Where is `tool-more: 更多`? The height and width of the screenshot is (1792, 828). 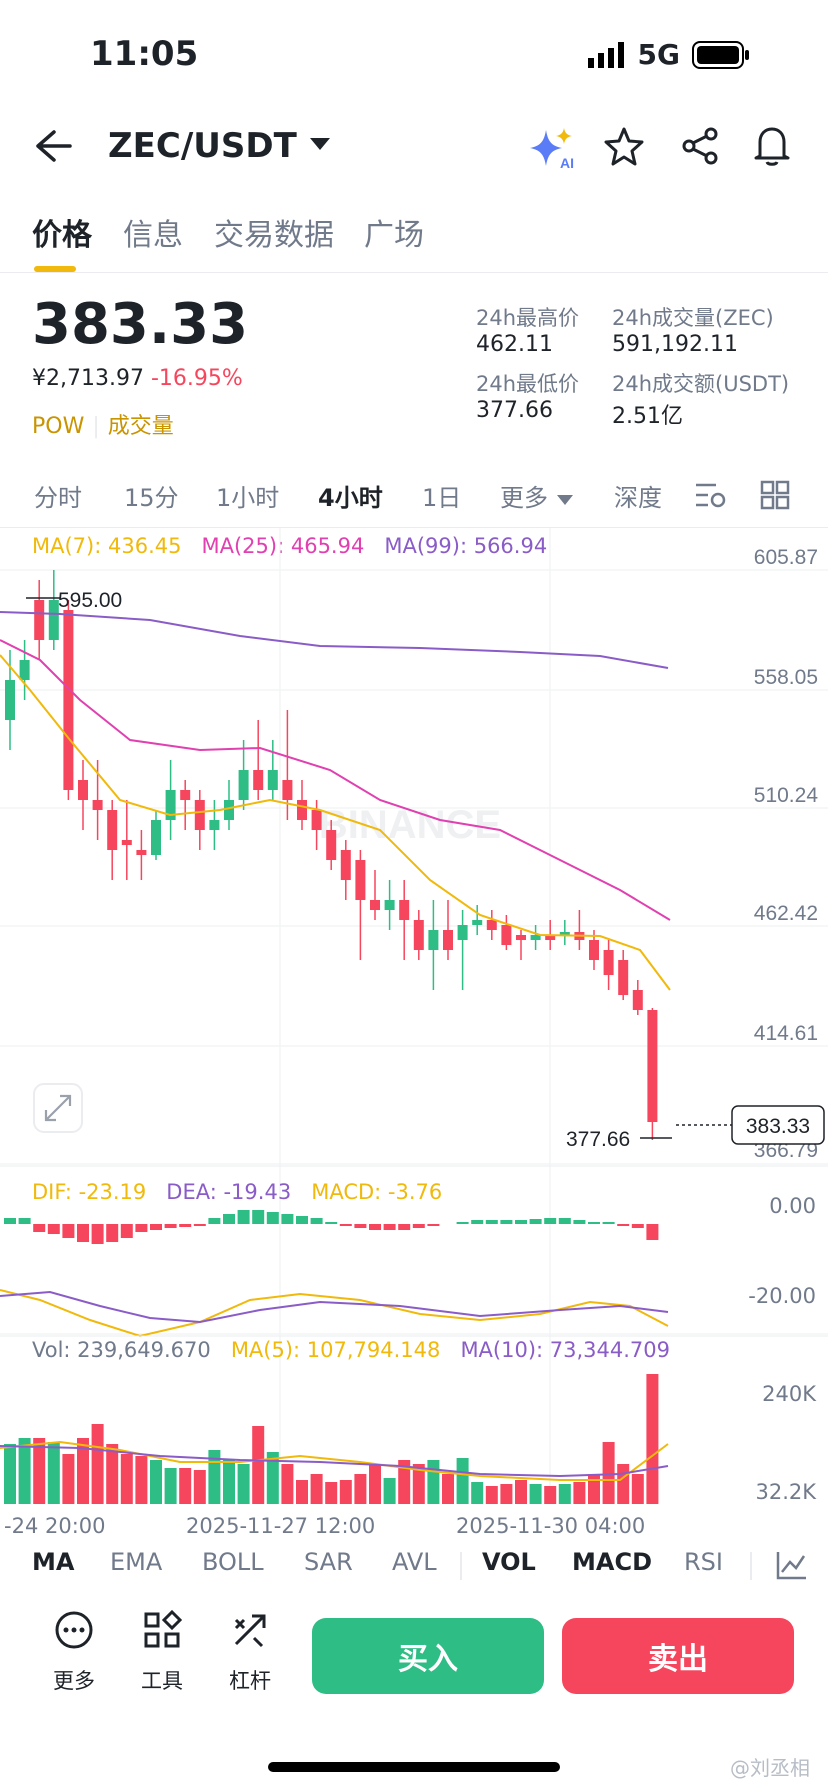 tool-more: 更多 is located at coordinates (74, 1652).